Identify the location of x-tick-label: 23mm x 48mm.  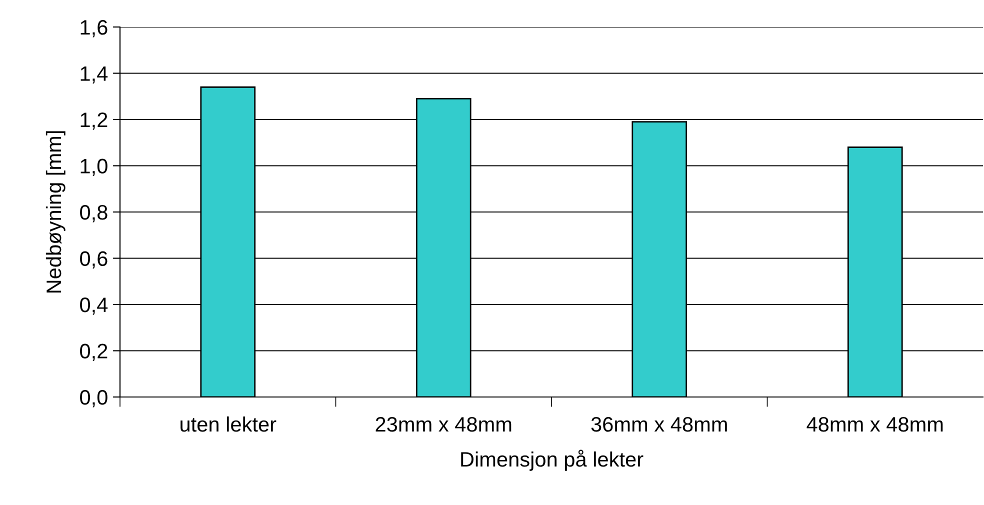
(444, 424).